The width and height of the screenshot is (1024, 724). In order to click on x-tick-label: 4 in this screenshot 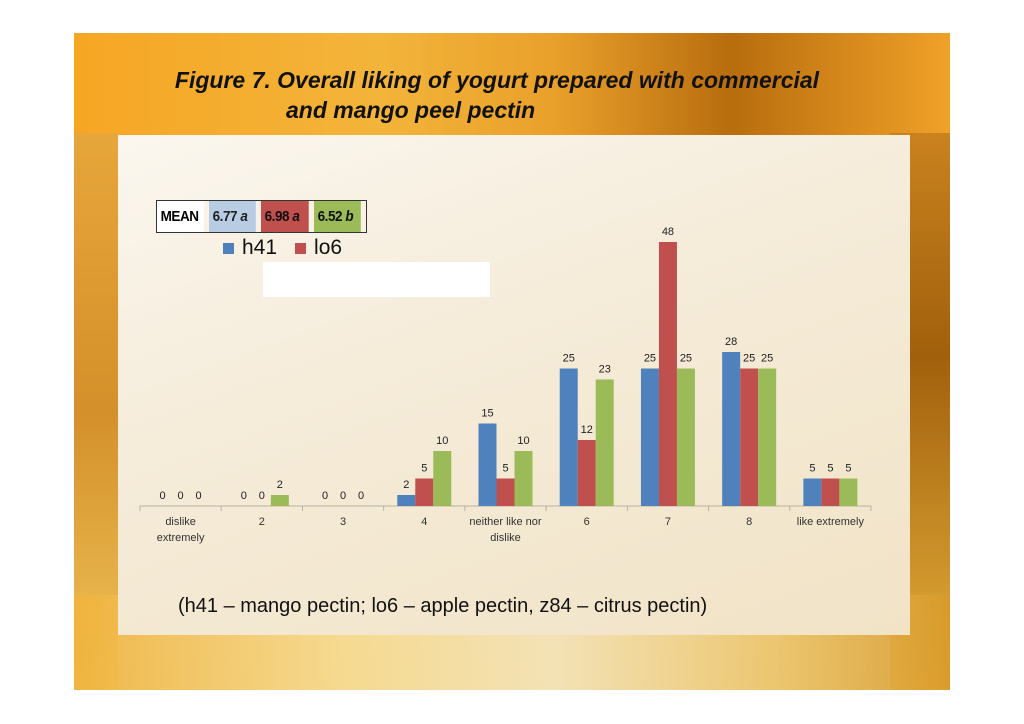, I will do `click(424, 522)`.